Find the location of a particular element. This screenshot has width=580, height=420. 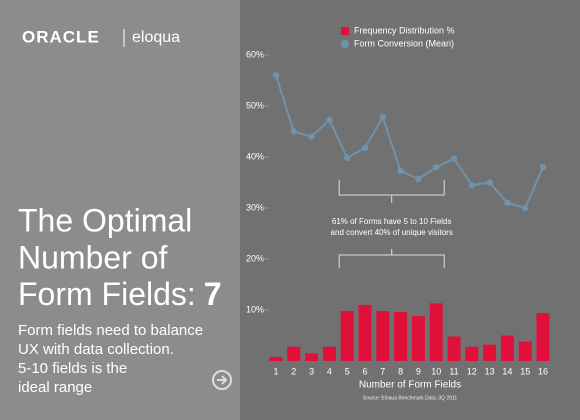

y-tick-label: 10% is located at coordinates (255, 309).